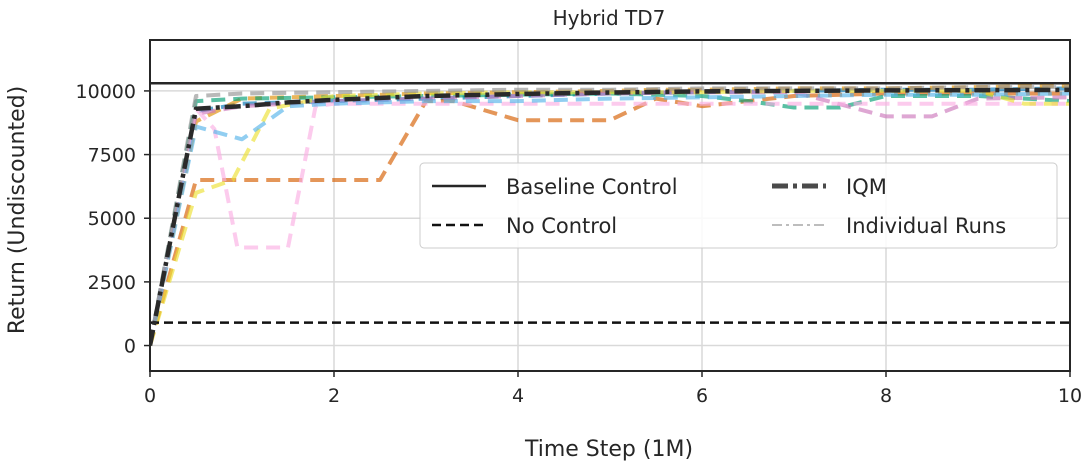  I want to click on y-axis-label: Return (Undiscounted), so click(17, 210).